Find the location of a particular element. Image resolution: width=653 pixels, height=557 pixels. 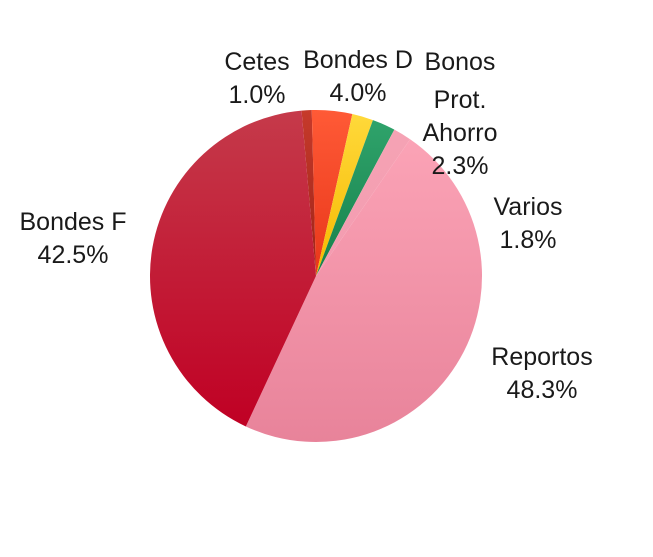

pie-slice-bonos is located at coordinates (344, 195).